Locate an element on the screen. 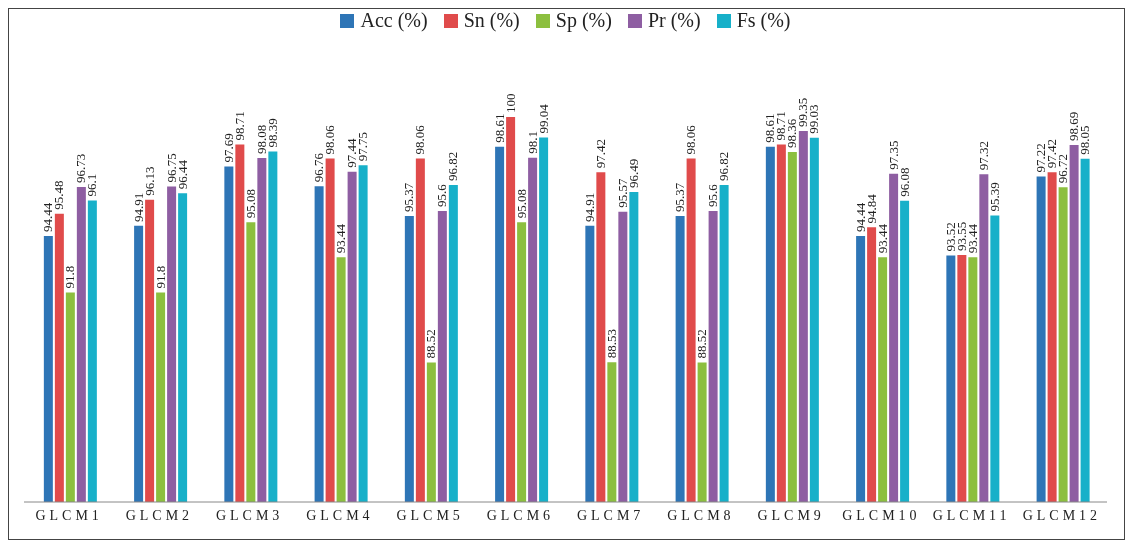 Image resolution: width=1131 pixels, height=549 pixels. data-label: 96.75 is located at coordinates (171, 168).